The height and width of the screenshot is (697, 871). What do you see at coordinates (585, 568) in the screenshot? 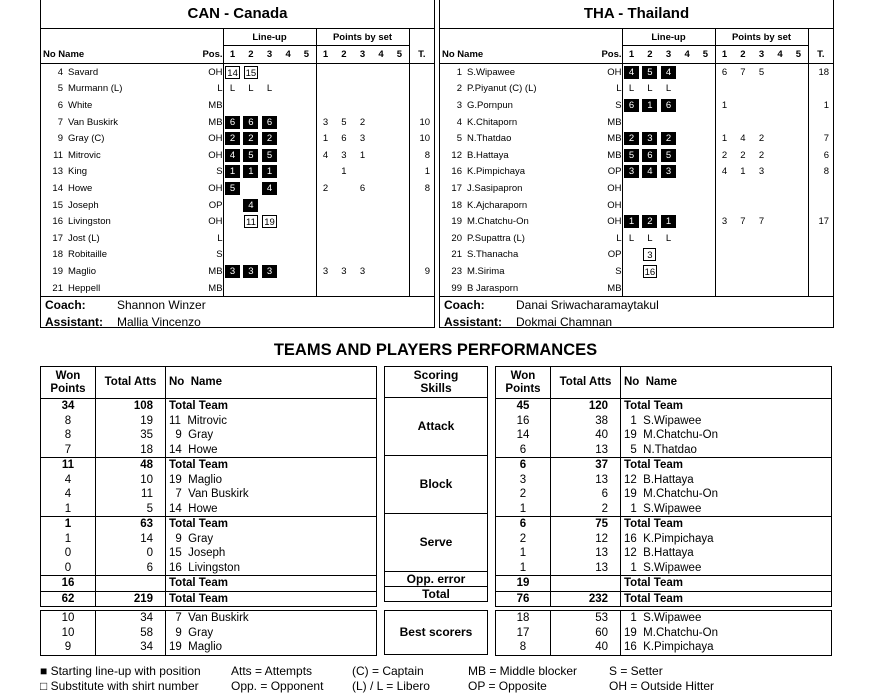
I see `total-atts: 13` at bounding box center [585, 568].